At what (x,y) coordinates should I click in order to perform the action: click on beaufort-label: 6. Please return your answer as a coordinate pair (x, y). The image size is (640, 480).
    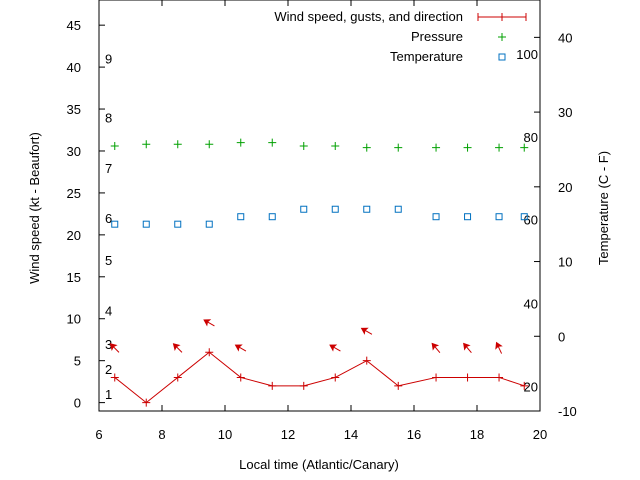
    Looking at the image, I should click on (108, 218).